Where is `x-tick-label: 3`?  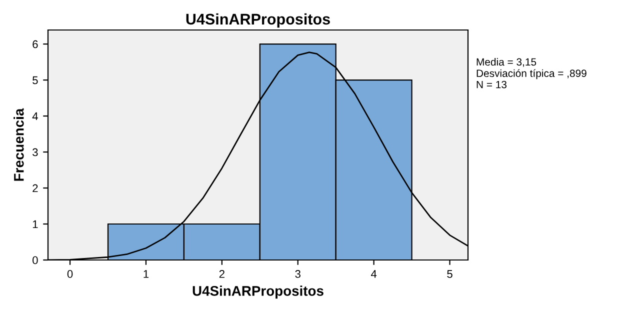
x-tick-label: 3 is located at coordinates (297, 274).